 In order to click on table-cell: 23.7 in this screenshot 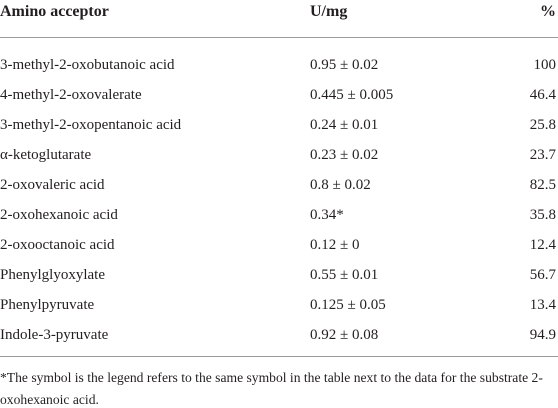, I will do `click(542, 155)`.